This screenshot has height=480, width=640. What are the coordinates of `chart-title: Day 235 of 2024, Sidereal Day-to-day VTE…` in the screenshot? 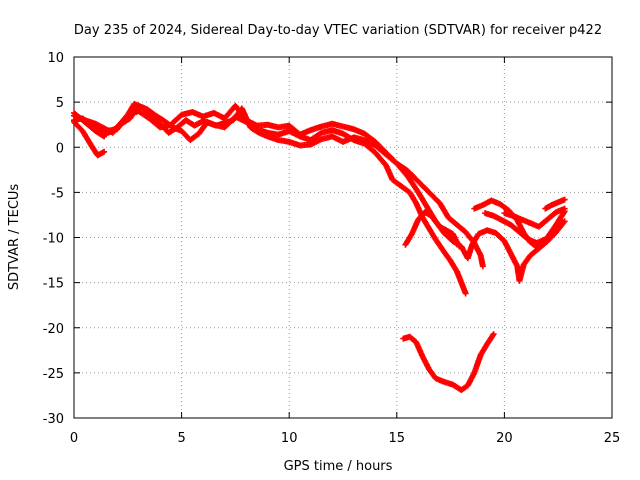 It's located at (338, 30).